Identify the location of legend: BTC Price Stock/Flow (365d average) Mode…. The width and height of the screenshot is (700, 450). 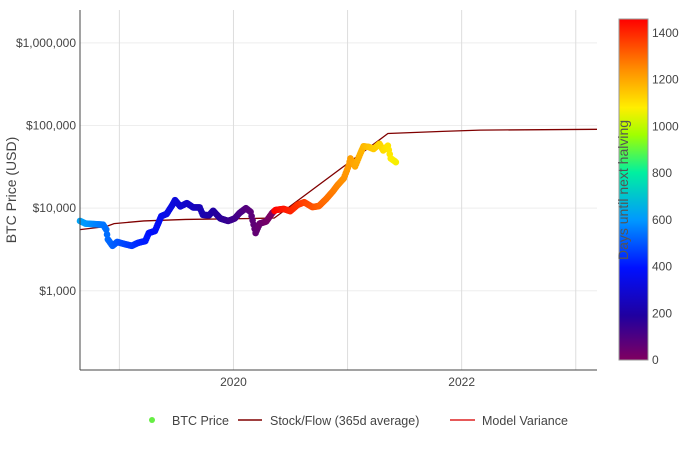
(358, 421).